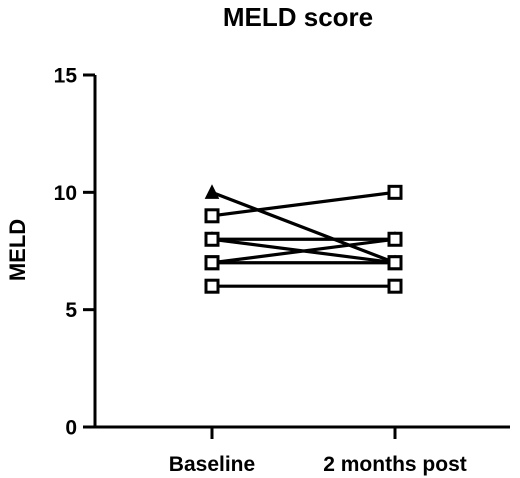  I want to click on chart-title: MELD score, so click(298, 17).